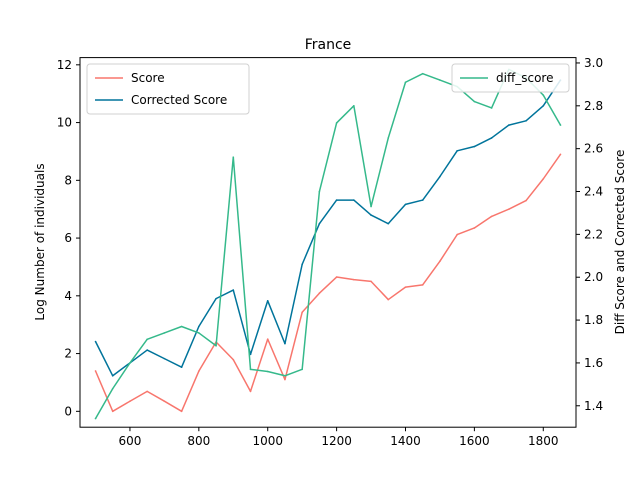 This screenshot has height=480, width=640. I want to click on y-tick-label-right: 2.4, so click(593, 192).